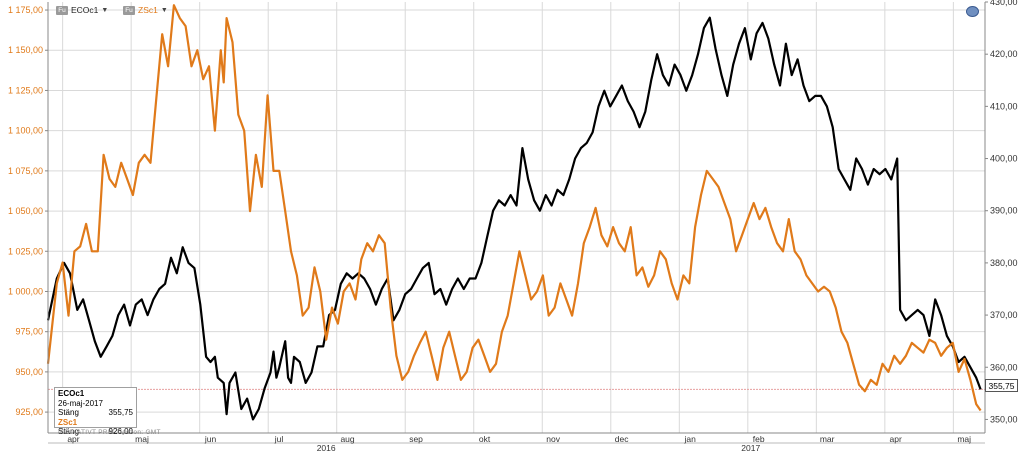 Image resolution: width=1024 pixels, height=453 pixels. Describe the element at coordinates (210, 439) in the screenshot. I see `x-tick-label: jun` at that location.